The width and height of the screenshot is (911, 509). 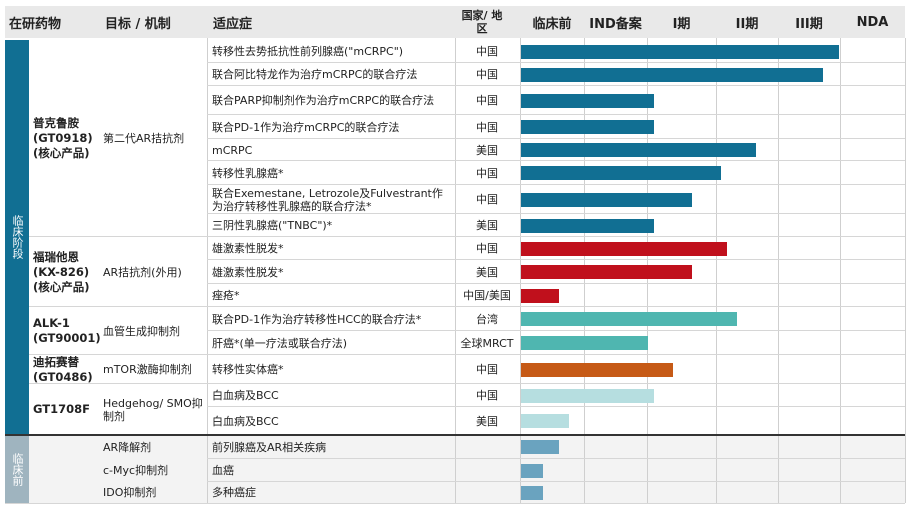 I want to click on header-target: 目标 / 机制, so click(x=138, y=24).